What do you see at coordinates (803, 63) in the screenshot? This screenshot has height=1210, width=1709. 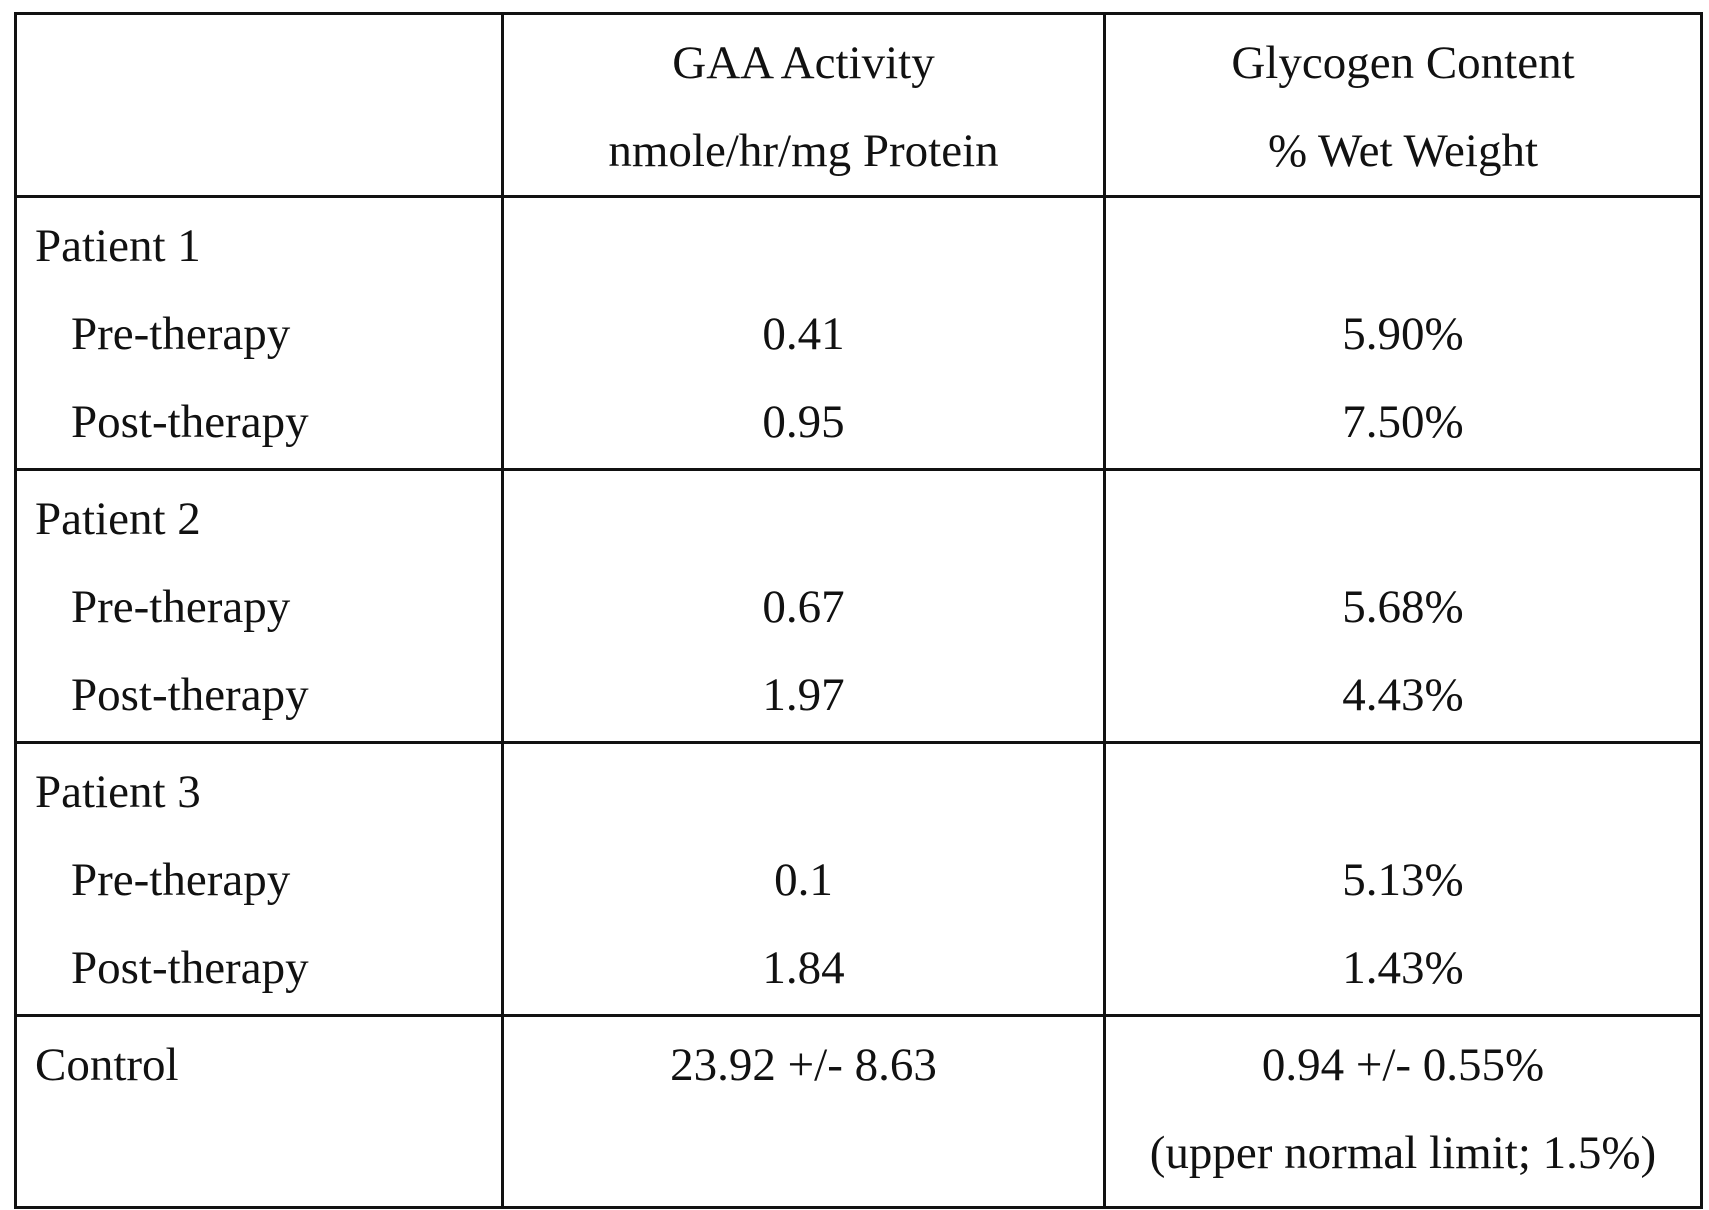 I see `gaa-column-title: GAA Activity` at bounding box center [803, 63].